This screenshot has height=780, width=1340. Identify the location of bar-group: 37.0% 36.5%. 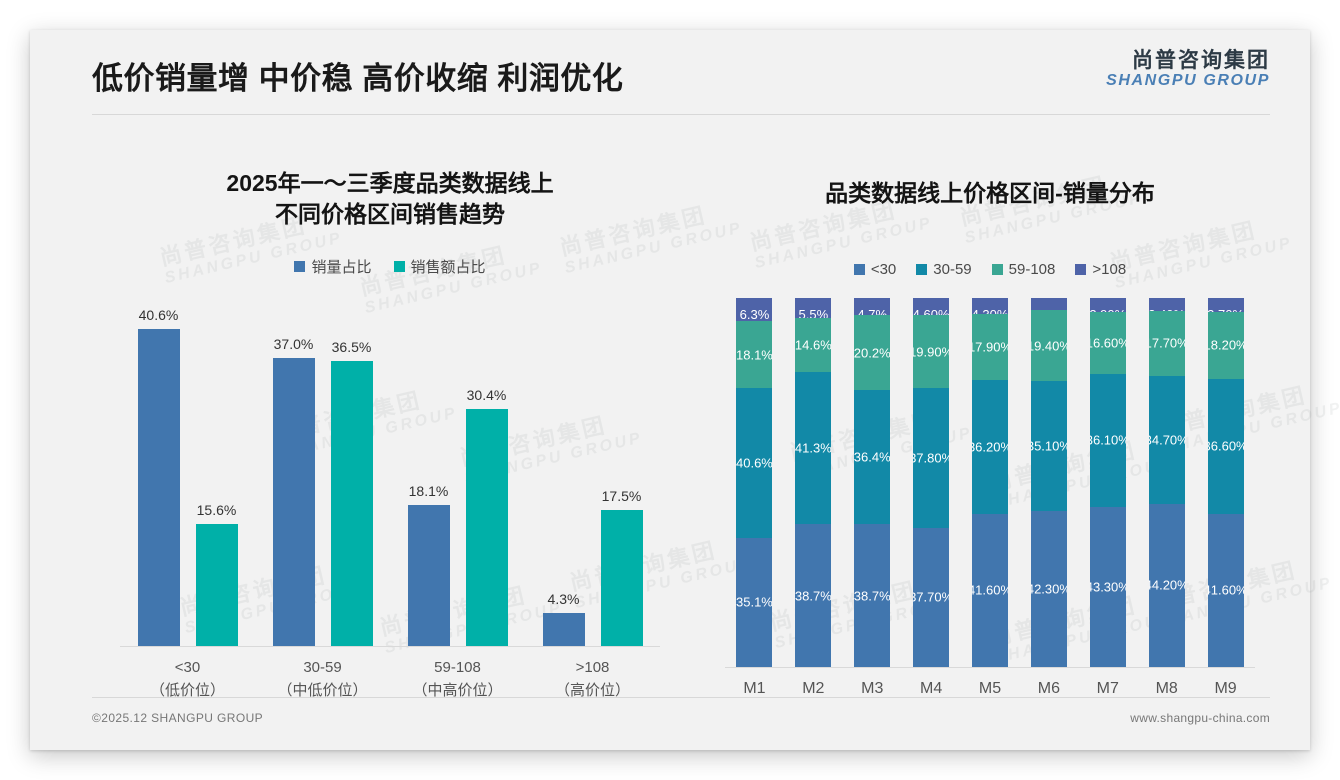
(322, 471).